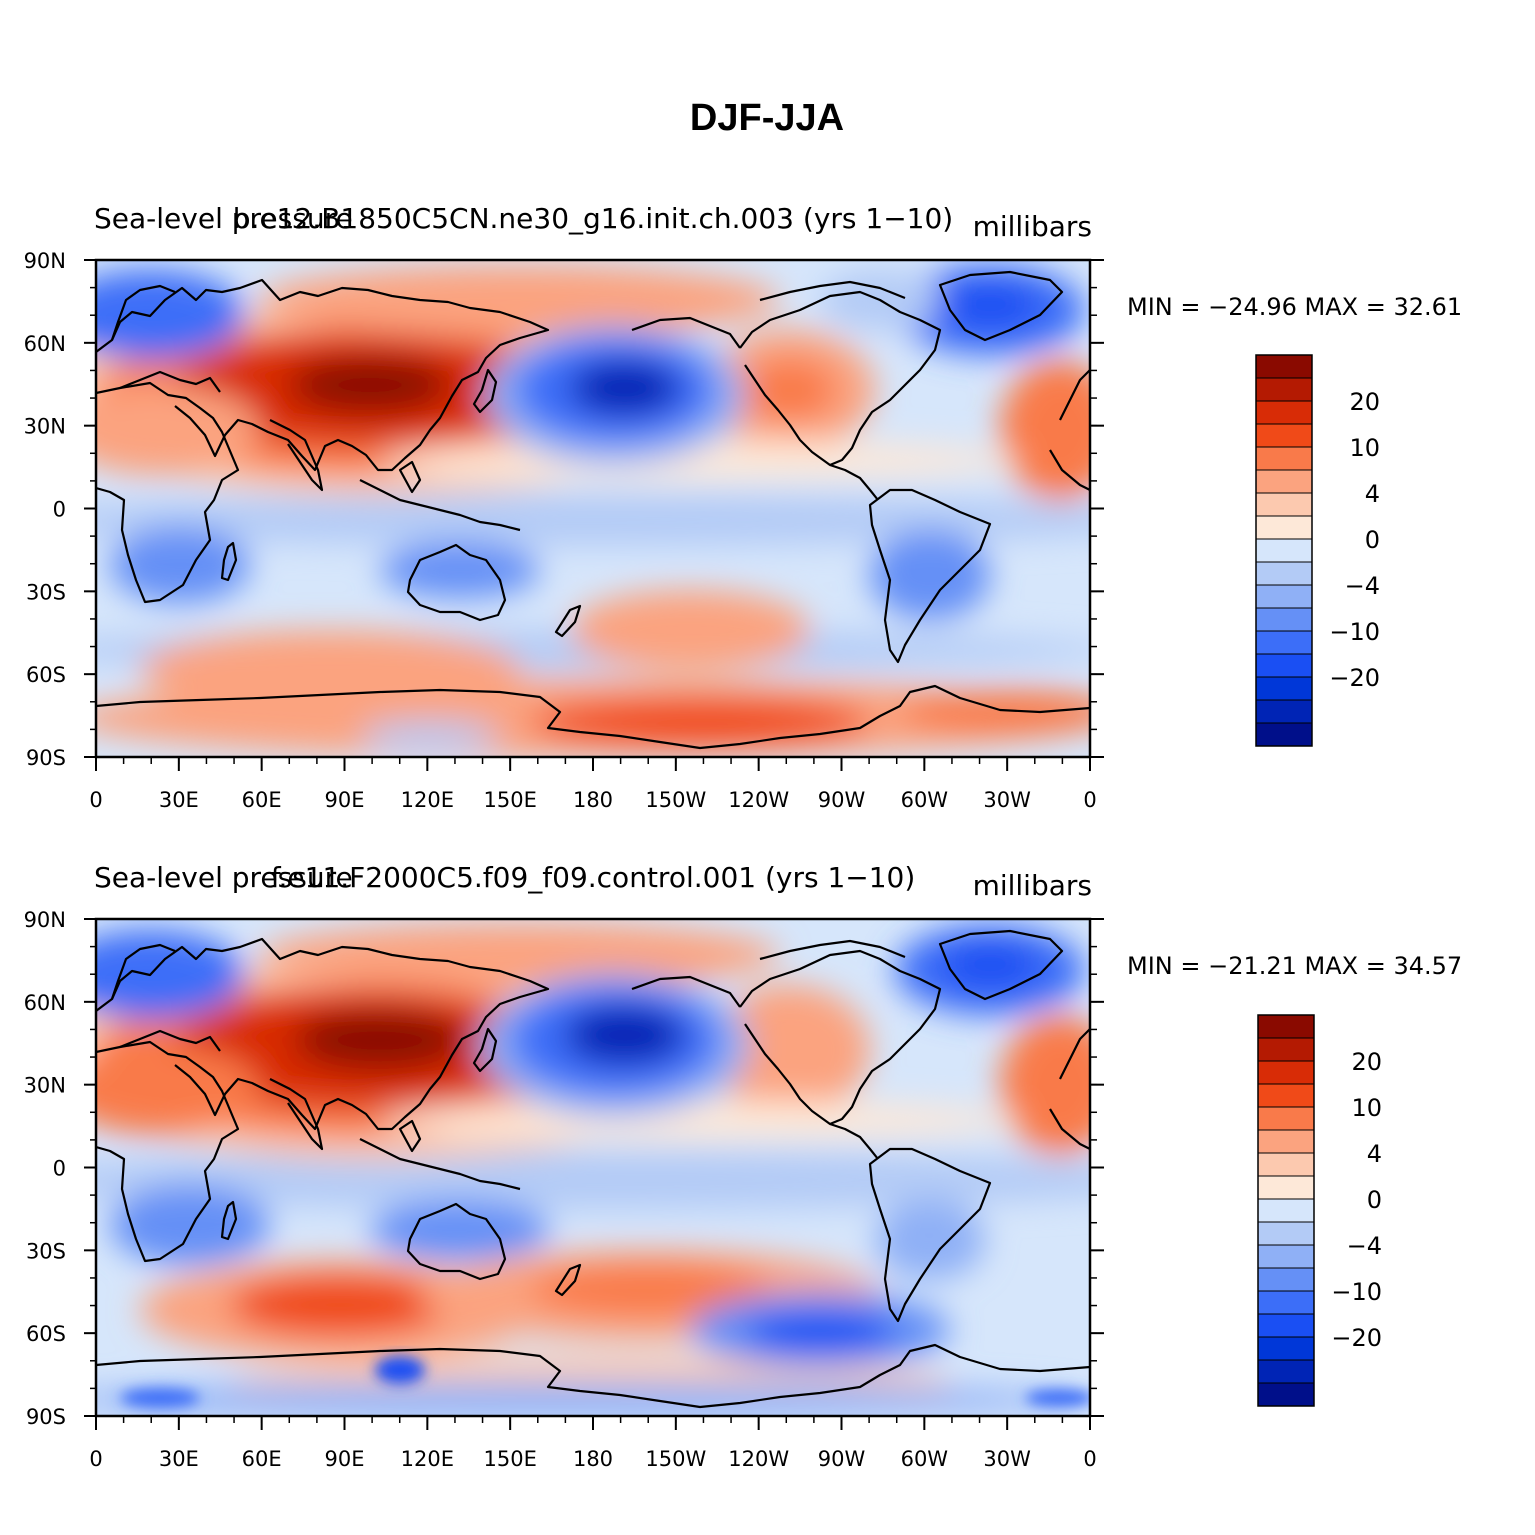 The width and height of the screenshot is (1535, 1535). I want to click on panel-top-variable-label: Sea-level pressure, so click(223, 218).